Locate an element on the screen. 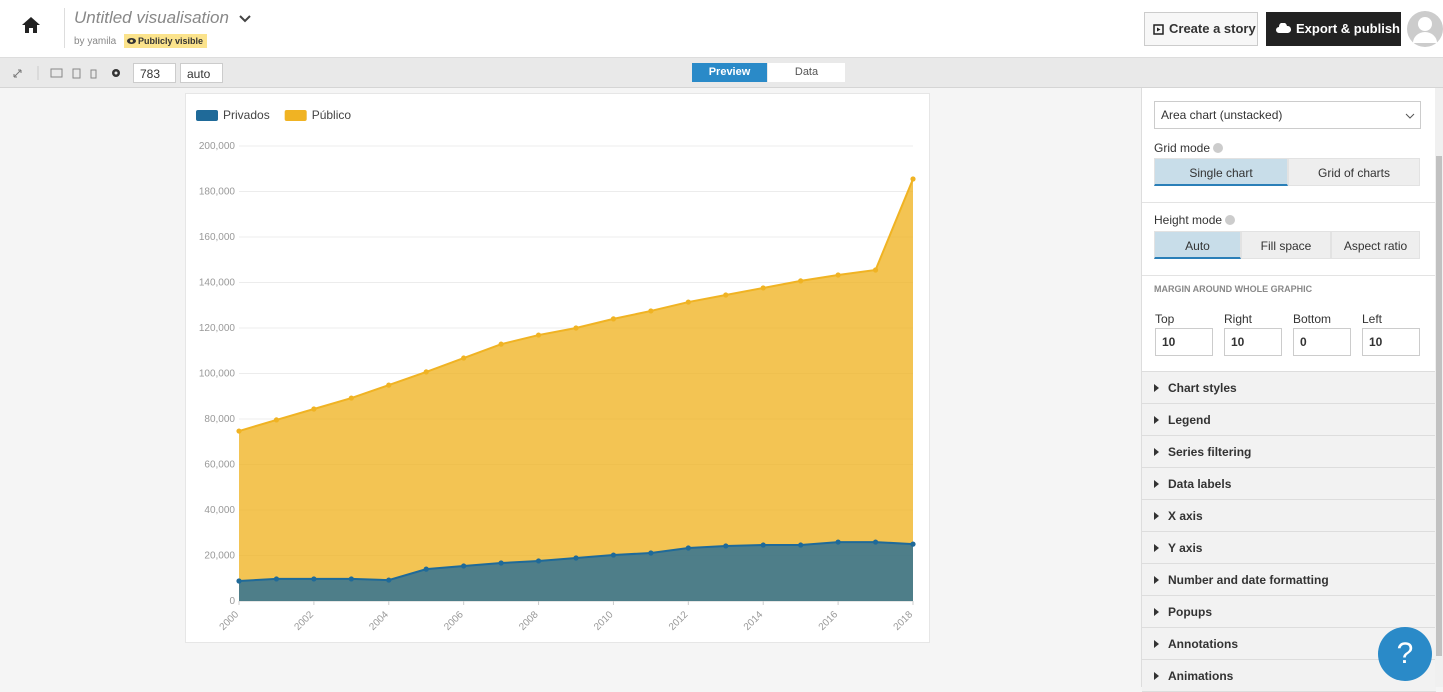  section-header: Number and date formatting is located at coordinates (1289, 580).